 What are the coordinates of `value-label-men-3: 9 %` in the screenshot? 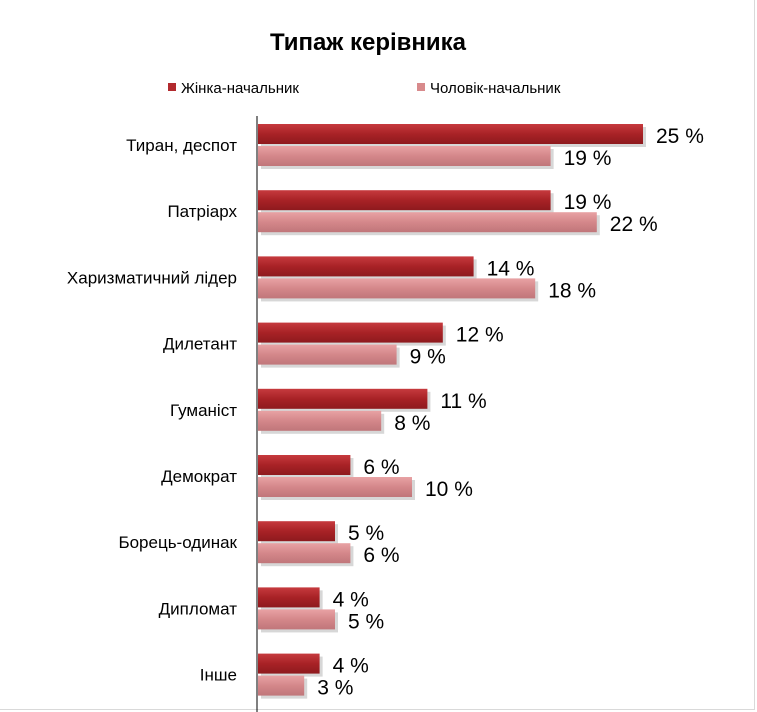 It's located at (428, 357).